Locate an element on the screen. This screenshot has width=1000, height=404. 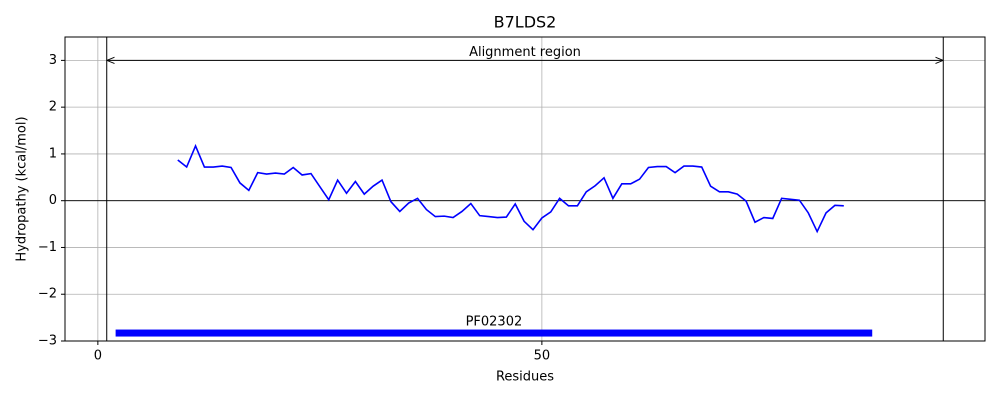
x-tick-label: 0 is located at coordinates (98, 356).